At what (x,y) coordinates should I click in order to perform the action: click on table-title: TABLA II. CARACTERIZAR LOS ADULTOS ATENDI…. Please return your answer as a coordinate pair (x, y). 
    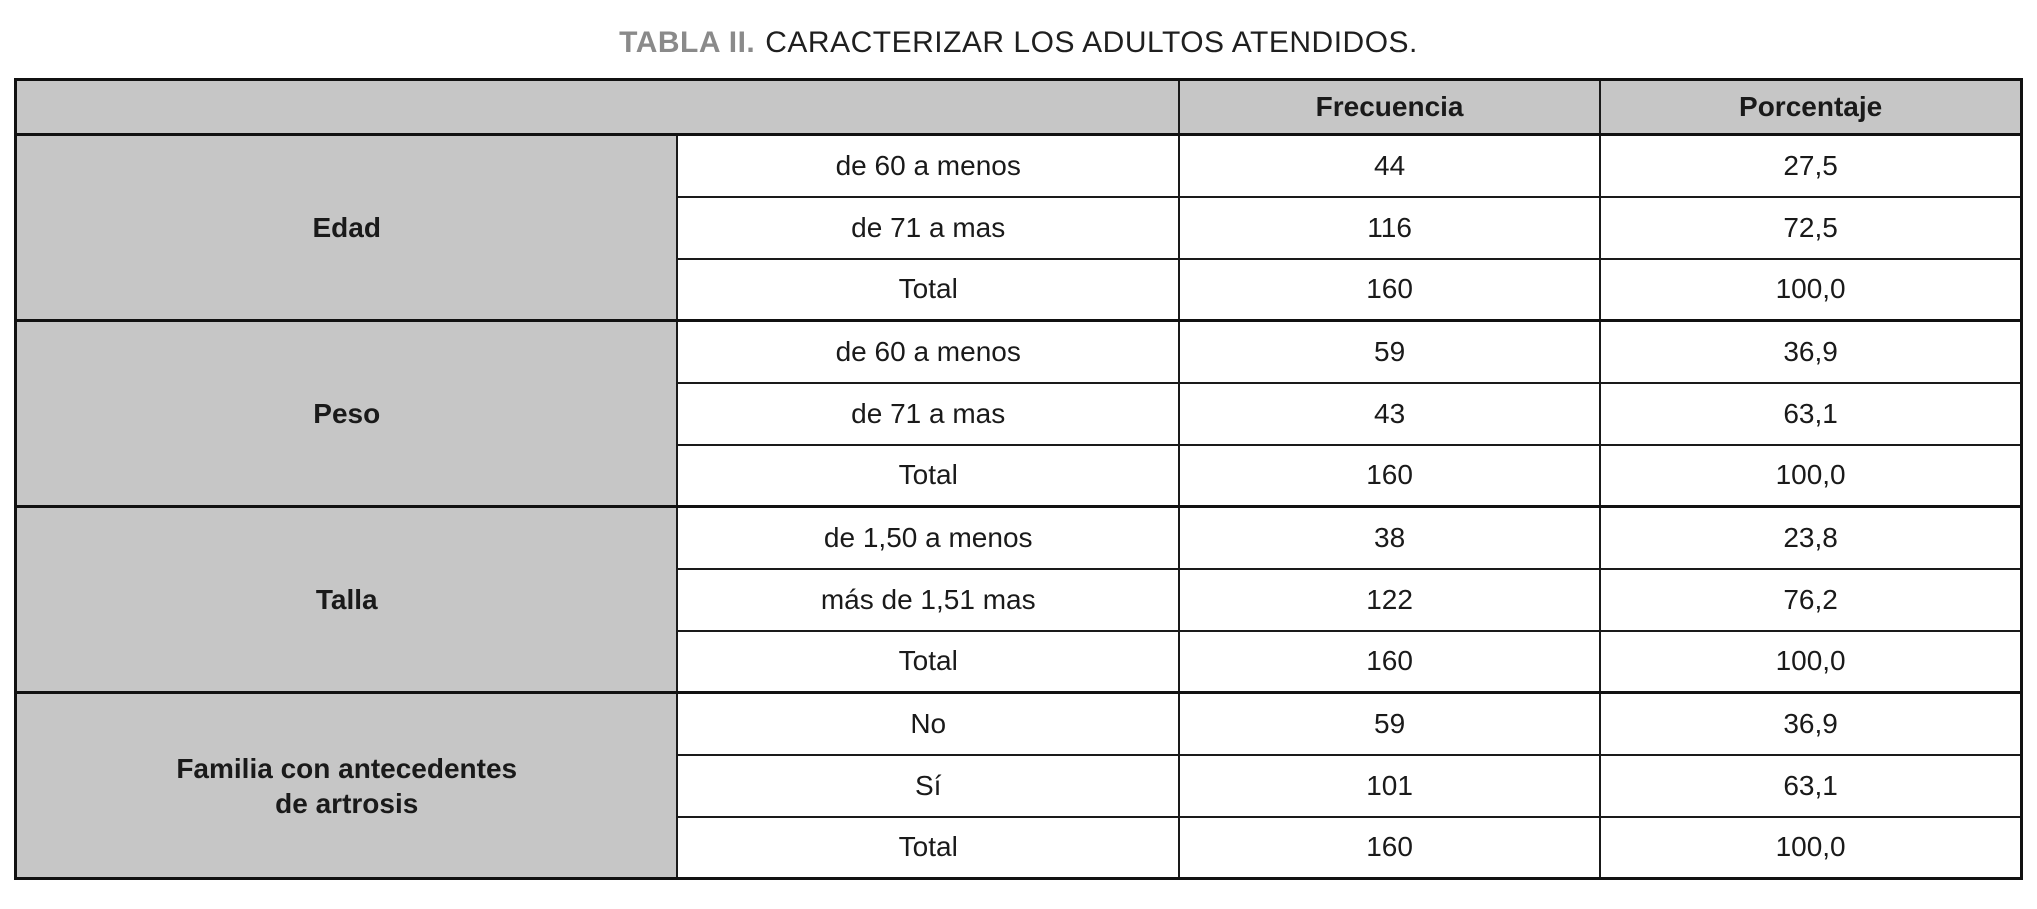
    Looking at the image, I should click on (1018, 43).